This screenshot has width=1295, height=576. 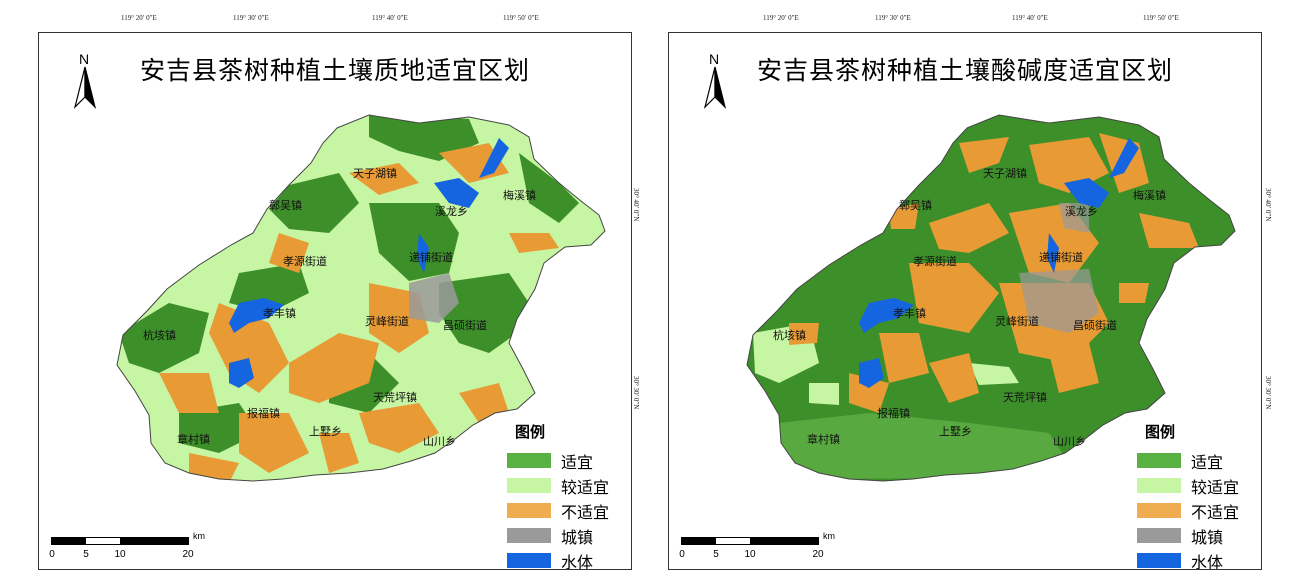 What do you see at coordinates (390, 18) in the screenshot?
I see `coord-top-3: 119° 40′ 0″E` at bounding box center [390, 18].